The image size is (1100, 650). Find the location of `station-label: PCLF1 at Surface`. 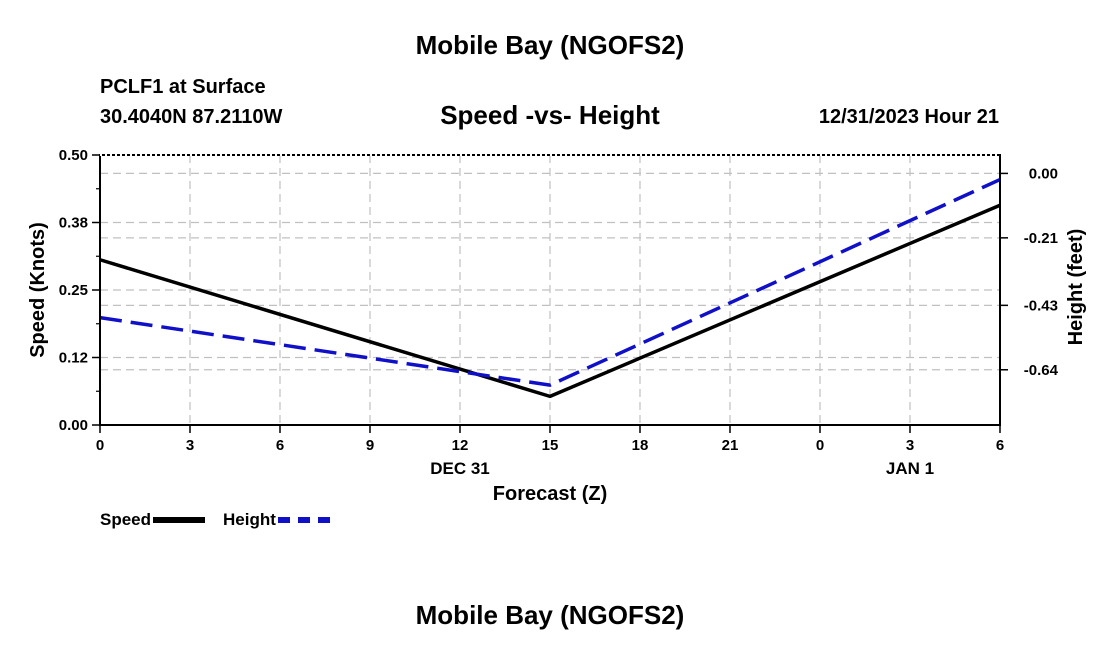

station-label: PCLF1 at Surface is located at coordinates (183, 87).